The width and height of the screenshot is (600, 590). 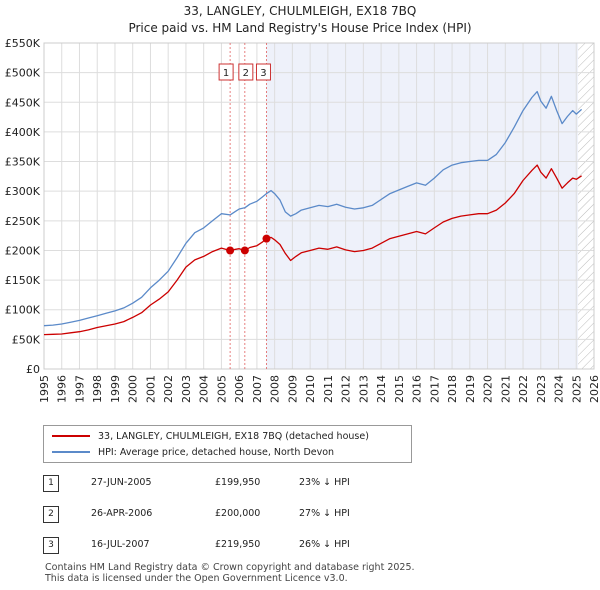 What do you see at coordinates (576, 389) in the screenshot?
I see `x-tick-label: 2025` at bounding box center [576, 389].